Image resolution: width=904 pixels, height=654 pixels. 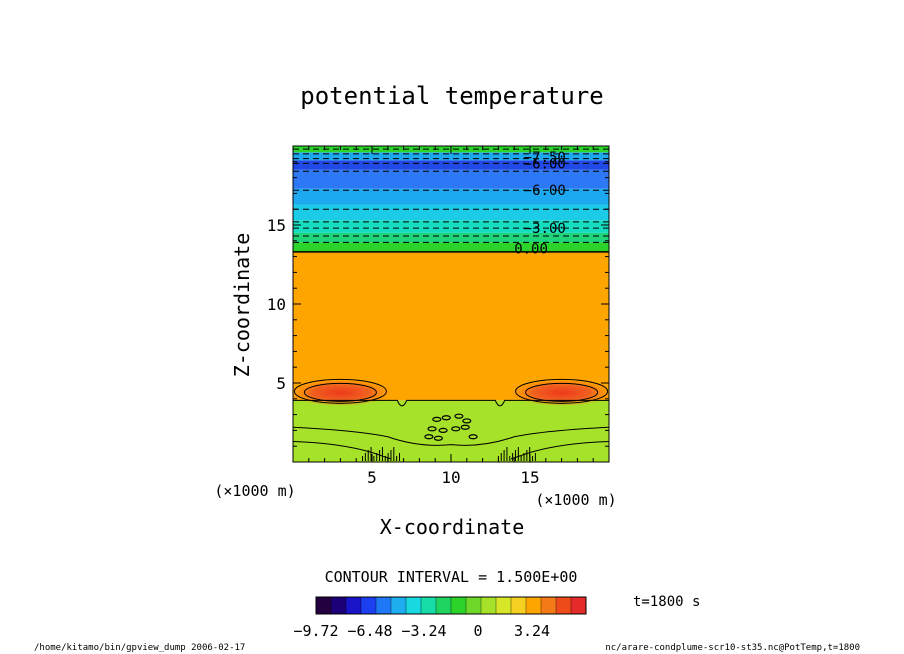 I want to click on y-tick-label: 10, so click(x=276, y=304).